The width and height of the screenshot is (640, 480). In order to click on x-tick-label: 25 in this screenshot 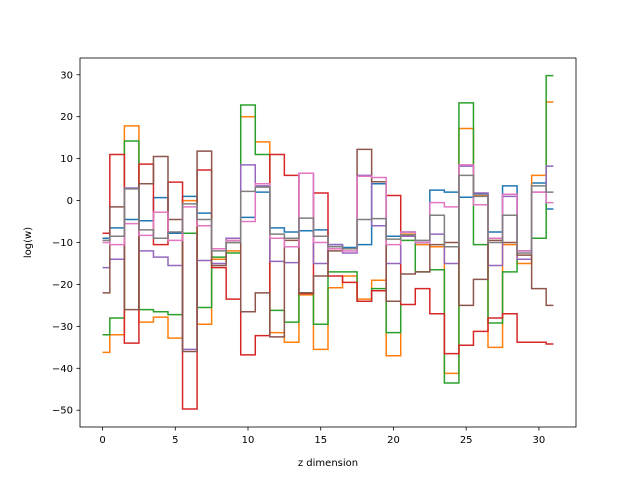, I will do `click(466, 440)`.